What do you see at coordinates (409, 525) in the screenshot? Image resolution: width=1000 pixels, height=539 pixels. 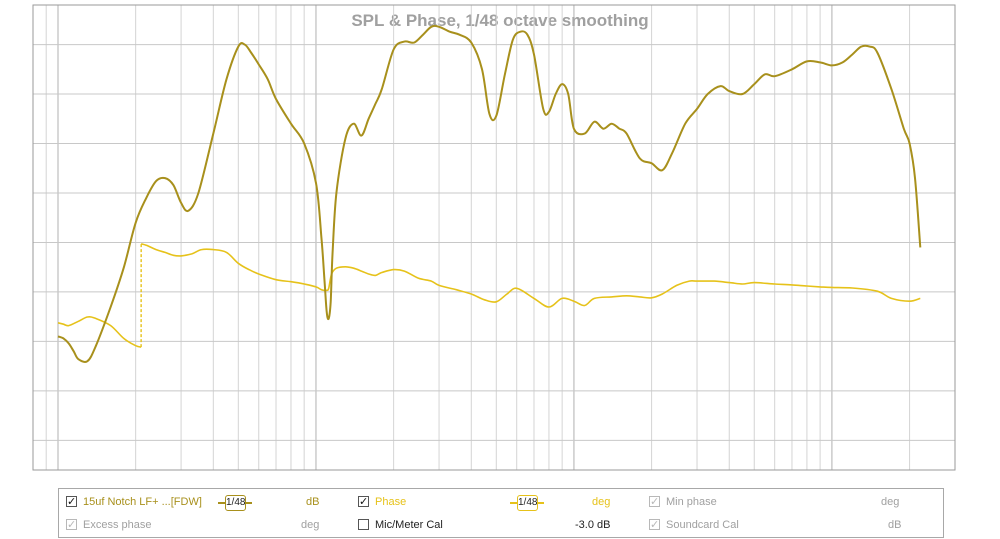 I see `mic-cal-label: Mic/Meter Cal` at bounding box center [409, 525].